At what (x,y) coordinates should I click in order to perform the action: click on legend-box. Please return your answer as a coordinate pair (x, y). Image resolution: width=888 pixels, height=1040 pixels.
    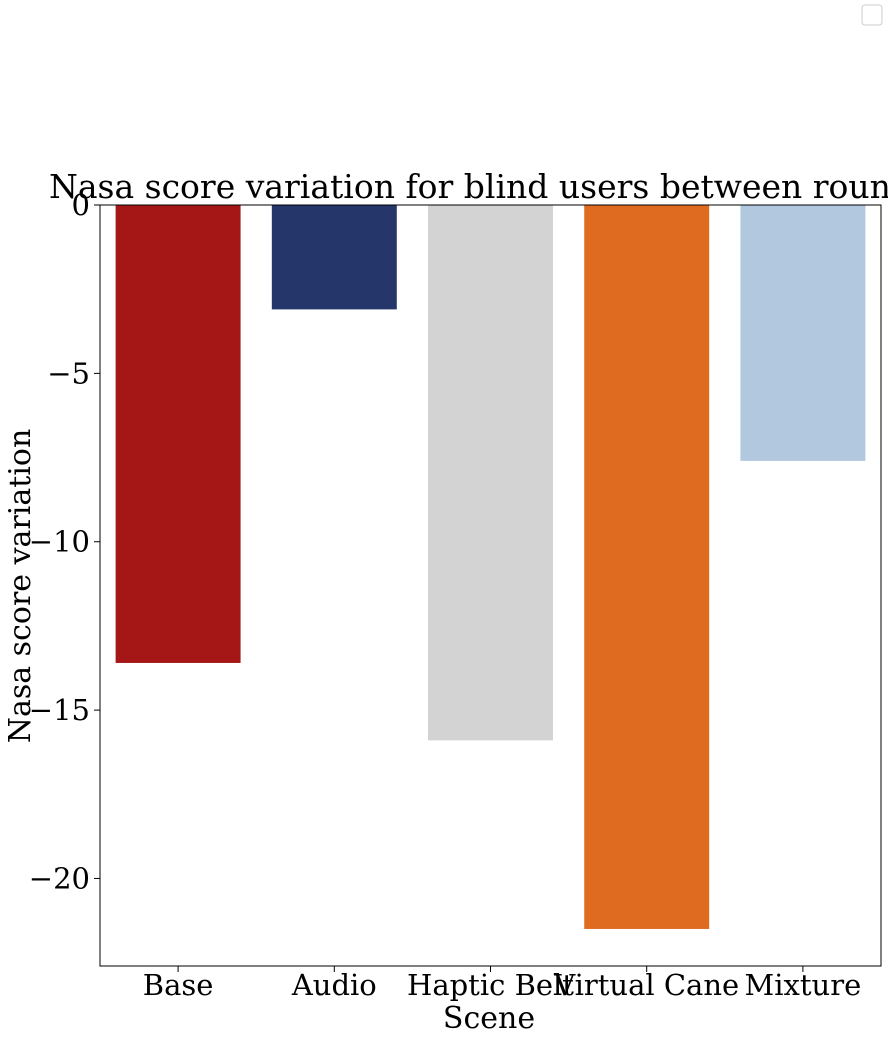
    Looking at the image, I should click on (872, 15).